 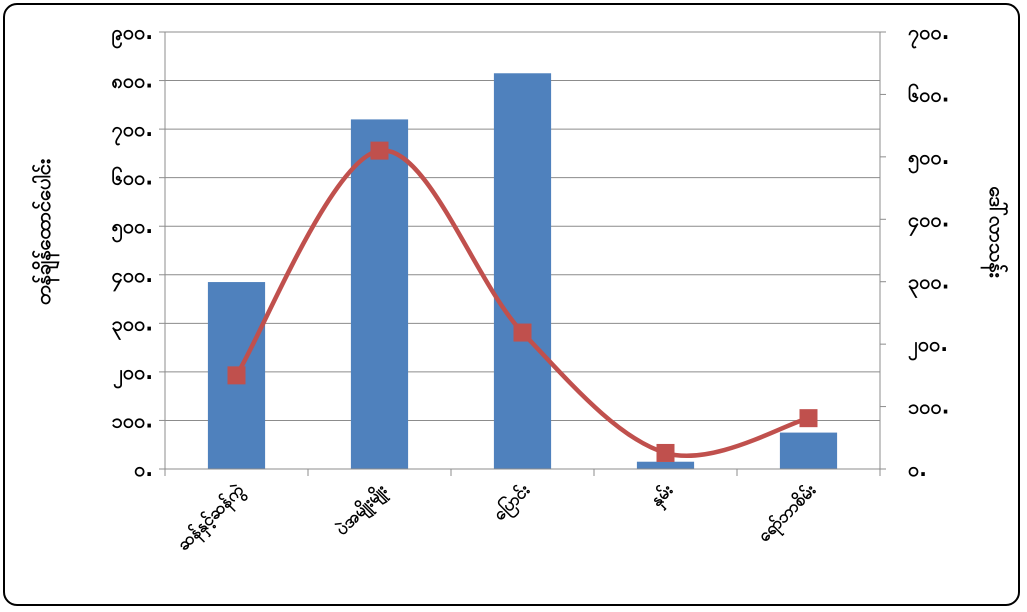 What do you see at coordinates (663, 496) in the screenshot?
I see `x-category-label: နှမ်း` at bounding box center [663, 496].